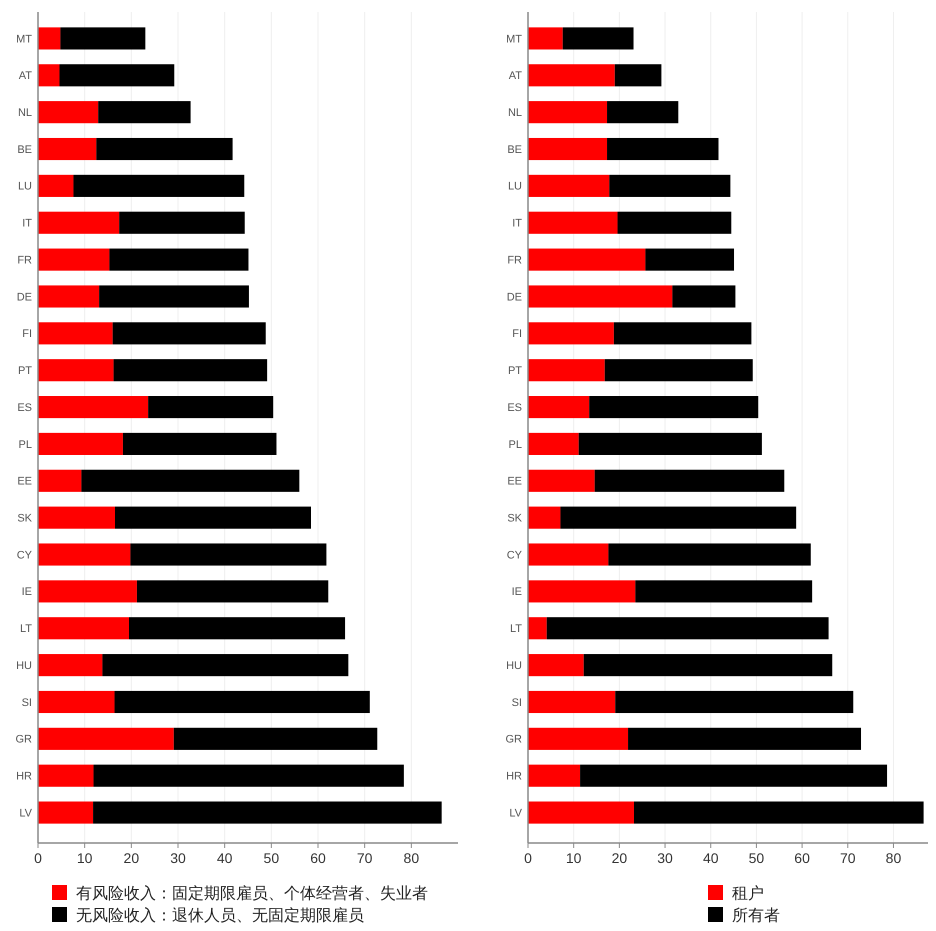  I want to click on y-tick-label: HR, so click(514, 776).